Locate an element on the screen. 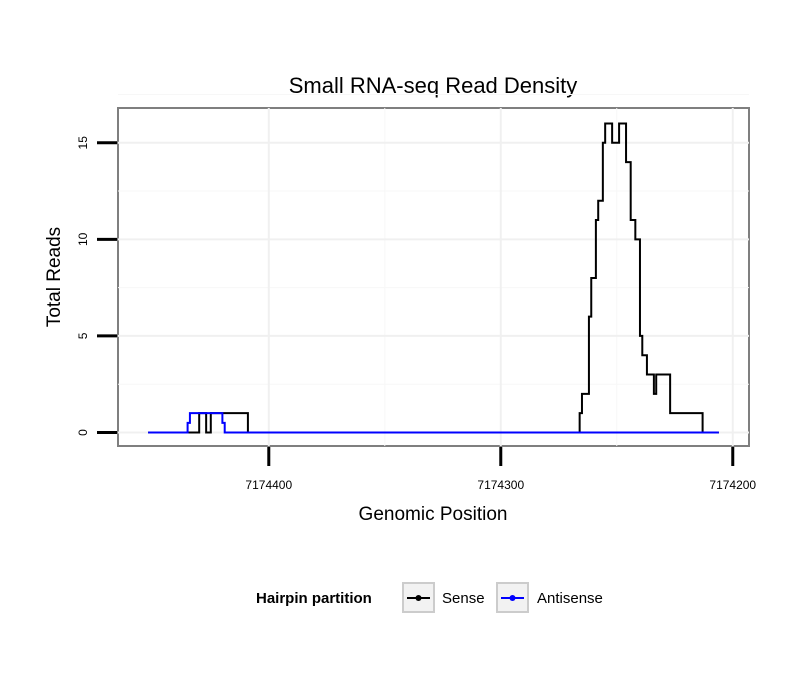  x-tick-label: 7174300 is located at coordinates (500, 485).